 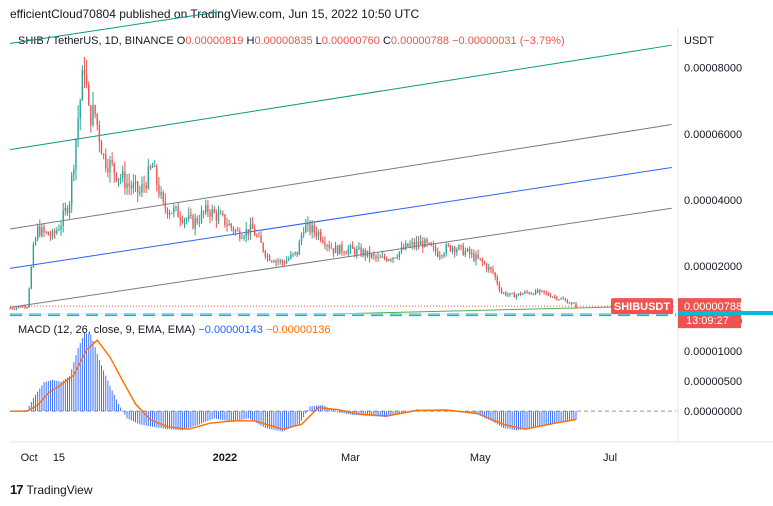 What do you see at coordinates (508, 41) in the screenshot?
I see `change-value: −0.00000031 (−3.79%)` at bounding box center [508, 41].